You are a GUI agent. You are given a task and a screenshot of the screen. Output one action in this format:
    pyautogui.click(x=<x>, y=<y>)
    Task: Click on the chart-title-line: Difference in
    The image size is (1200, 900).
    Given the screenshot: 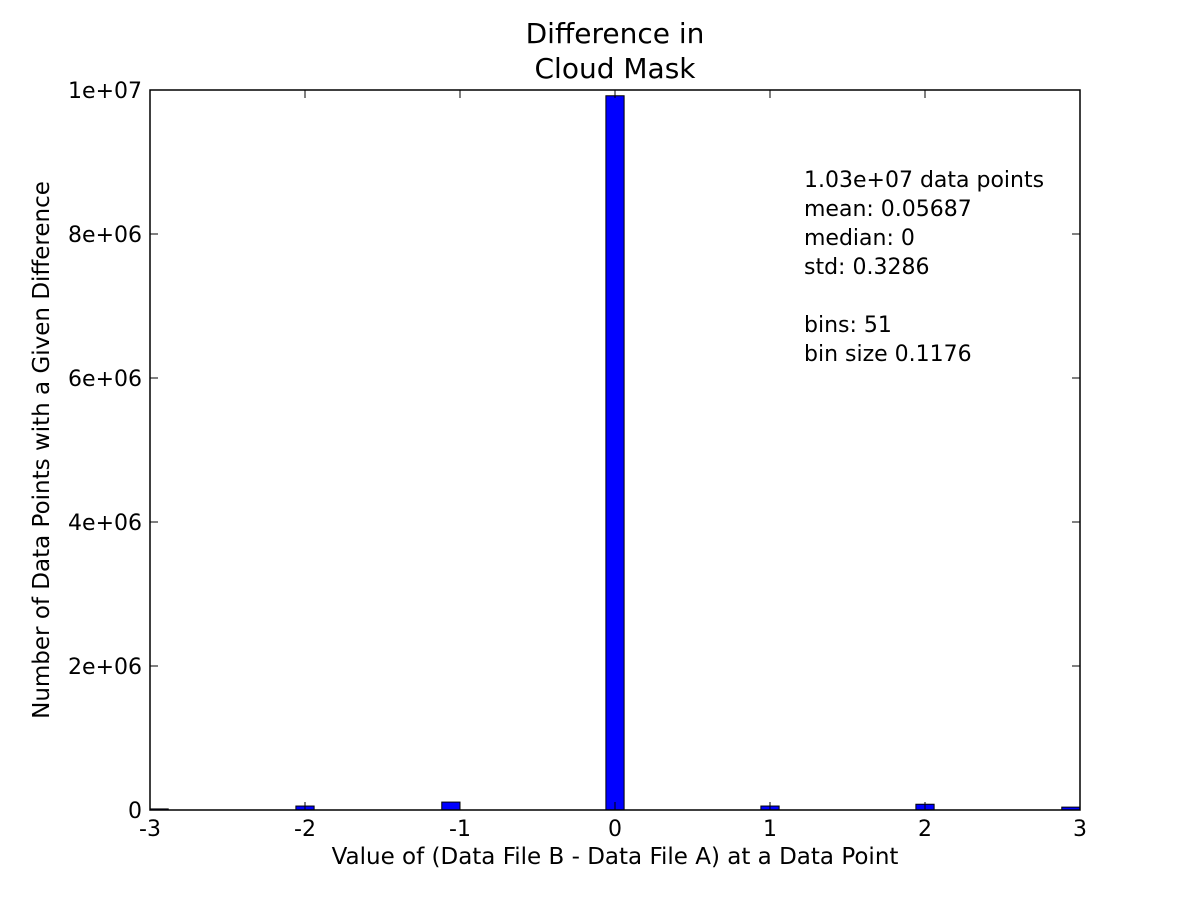 What is the action you would take?
    pyautogui.click(x=615, y=33)
    